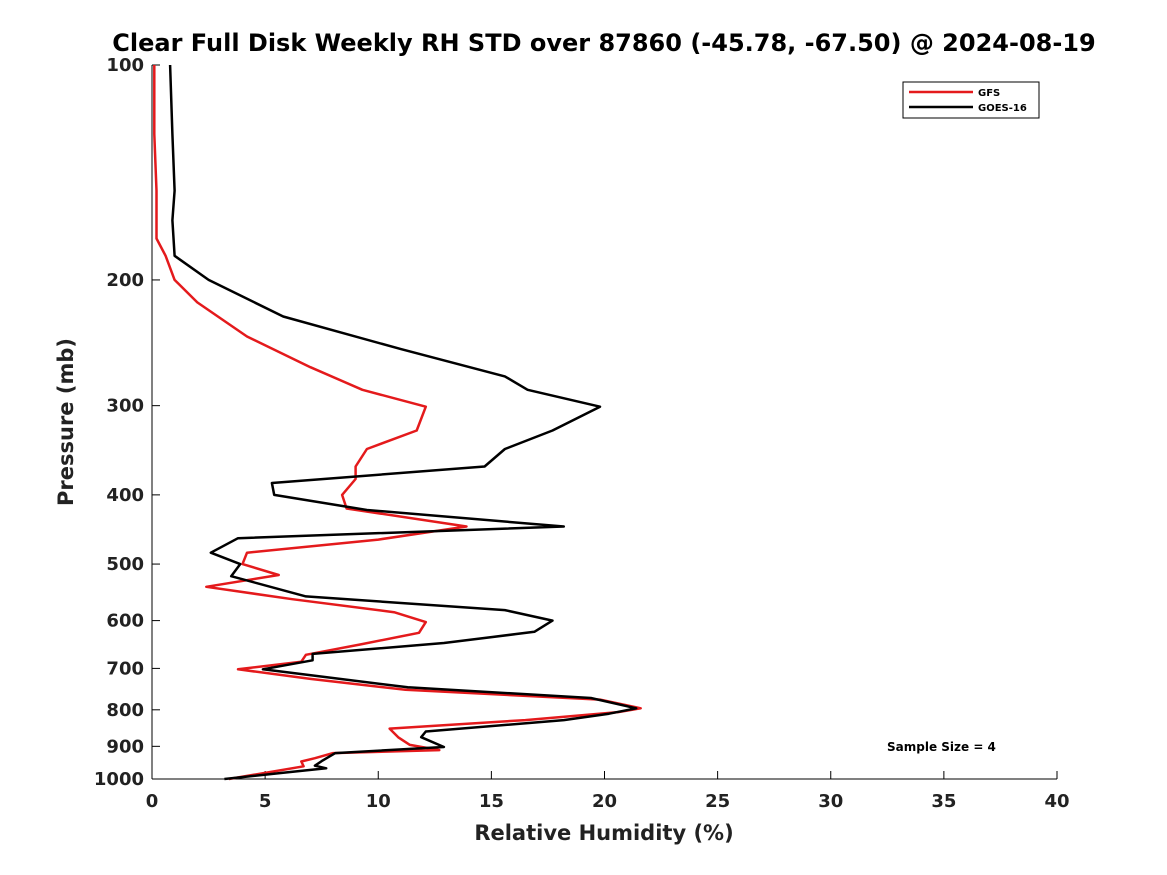 Image resolution: width=1167 pixels, height=875 pixels. I want to click on sample-size-annotation: Sample Size = 4, so click(941, 747).